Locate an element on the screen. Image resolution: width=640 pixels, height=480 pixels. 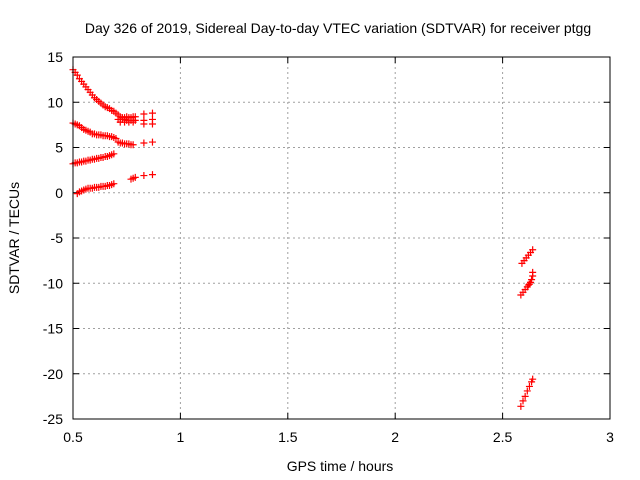
y-tick-label: 5 is located at coordinates (59, 148).